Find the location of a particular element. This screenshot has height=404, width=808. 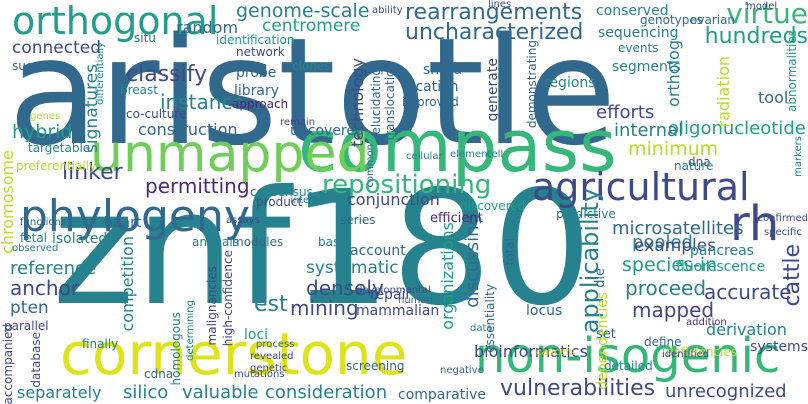

word-abnormalities: abnormalities is located at coordinates (792, 71).